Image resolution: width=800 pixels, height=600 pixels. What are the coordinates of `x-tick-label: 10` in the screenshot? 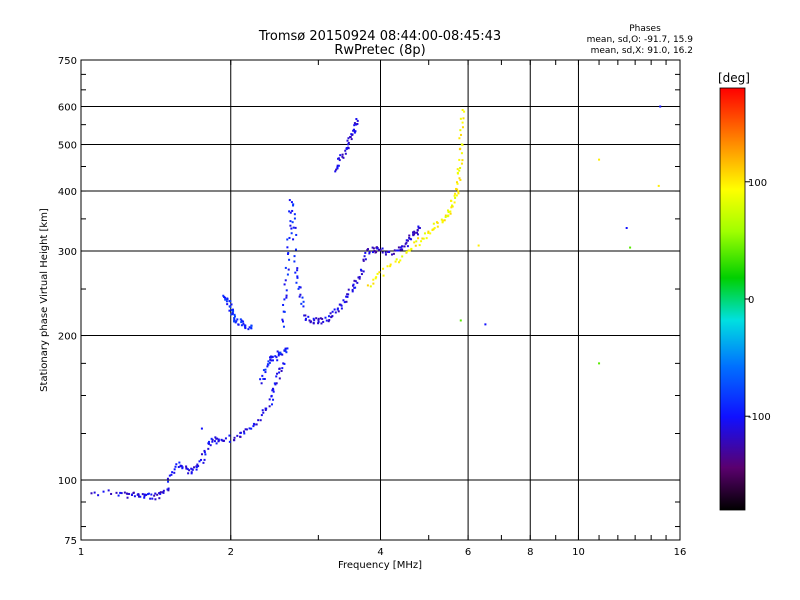 It's located at (578, 552).